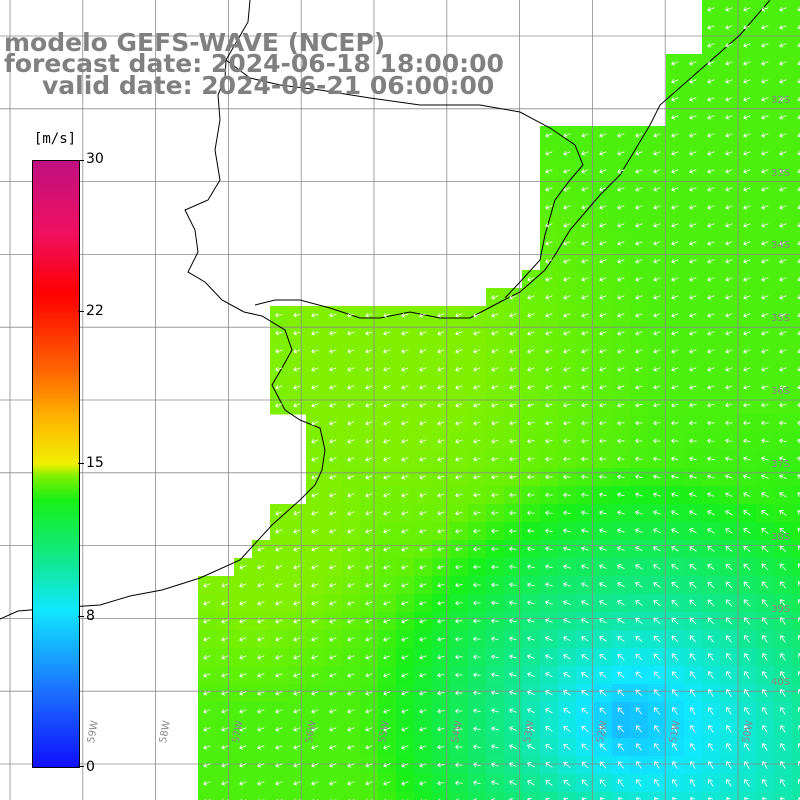  Describe the element at coordinates (95, 463) in the screenshot. I see `colorbar-tick-15: 15` at that location.